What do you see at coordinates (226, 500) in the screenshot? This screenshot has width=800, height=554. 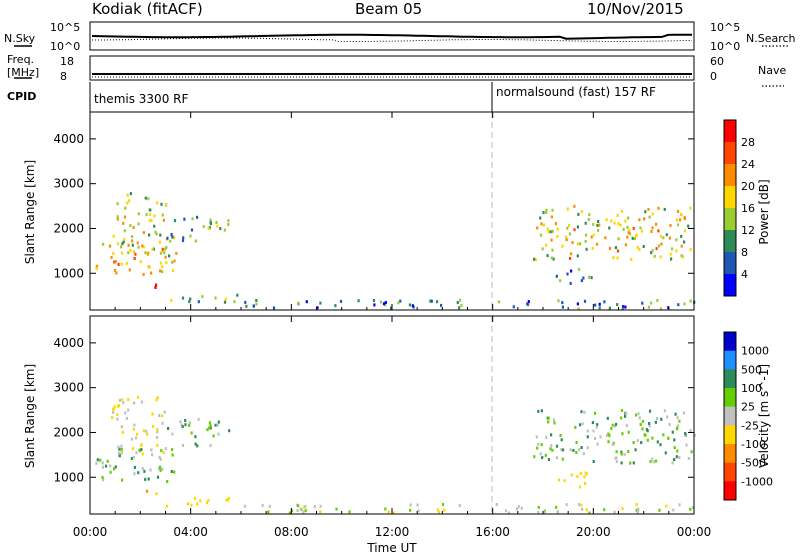 I see `velocity-region-4-cell` at bounding box center [226, 500].